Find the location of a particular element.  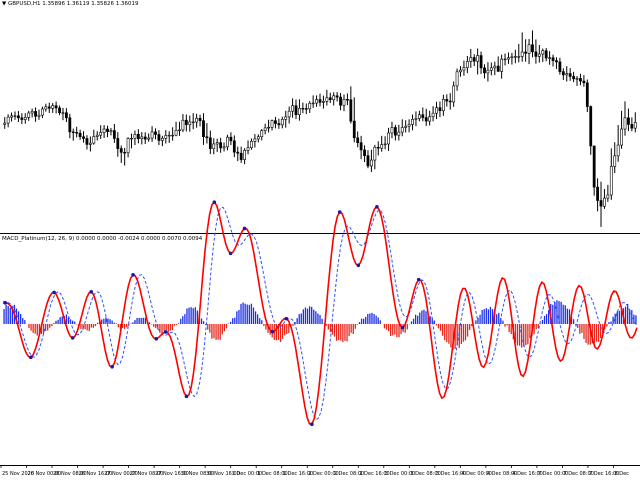

time-tick-label: 1 Dec 08:00 is located at coordinates (272, 474).